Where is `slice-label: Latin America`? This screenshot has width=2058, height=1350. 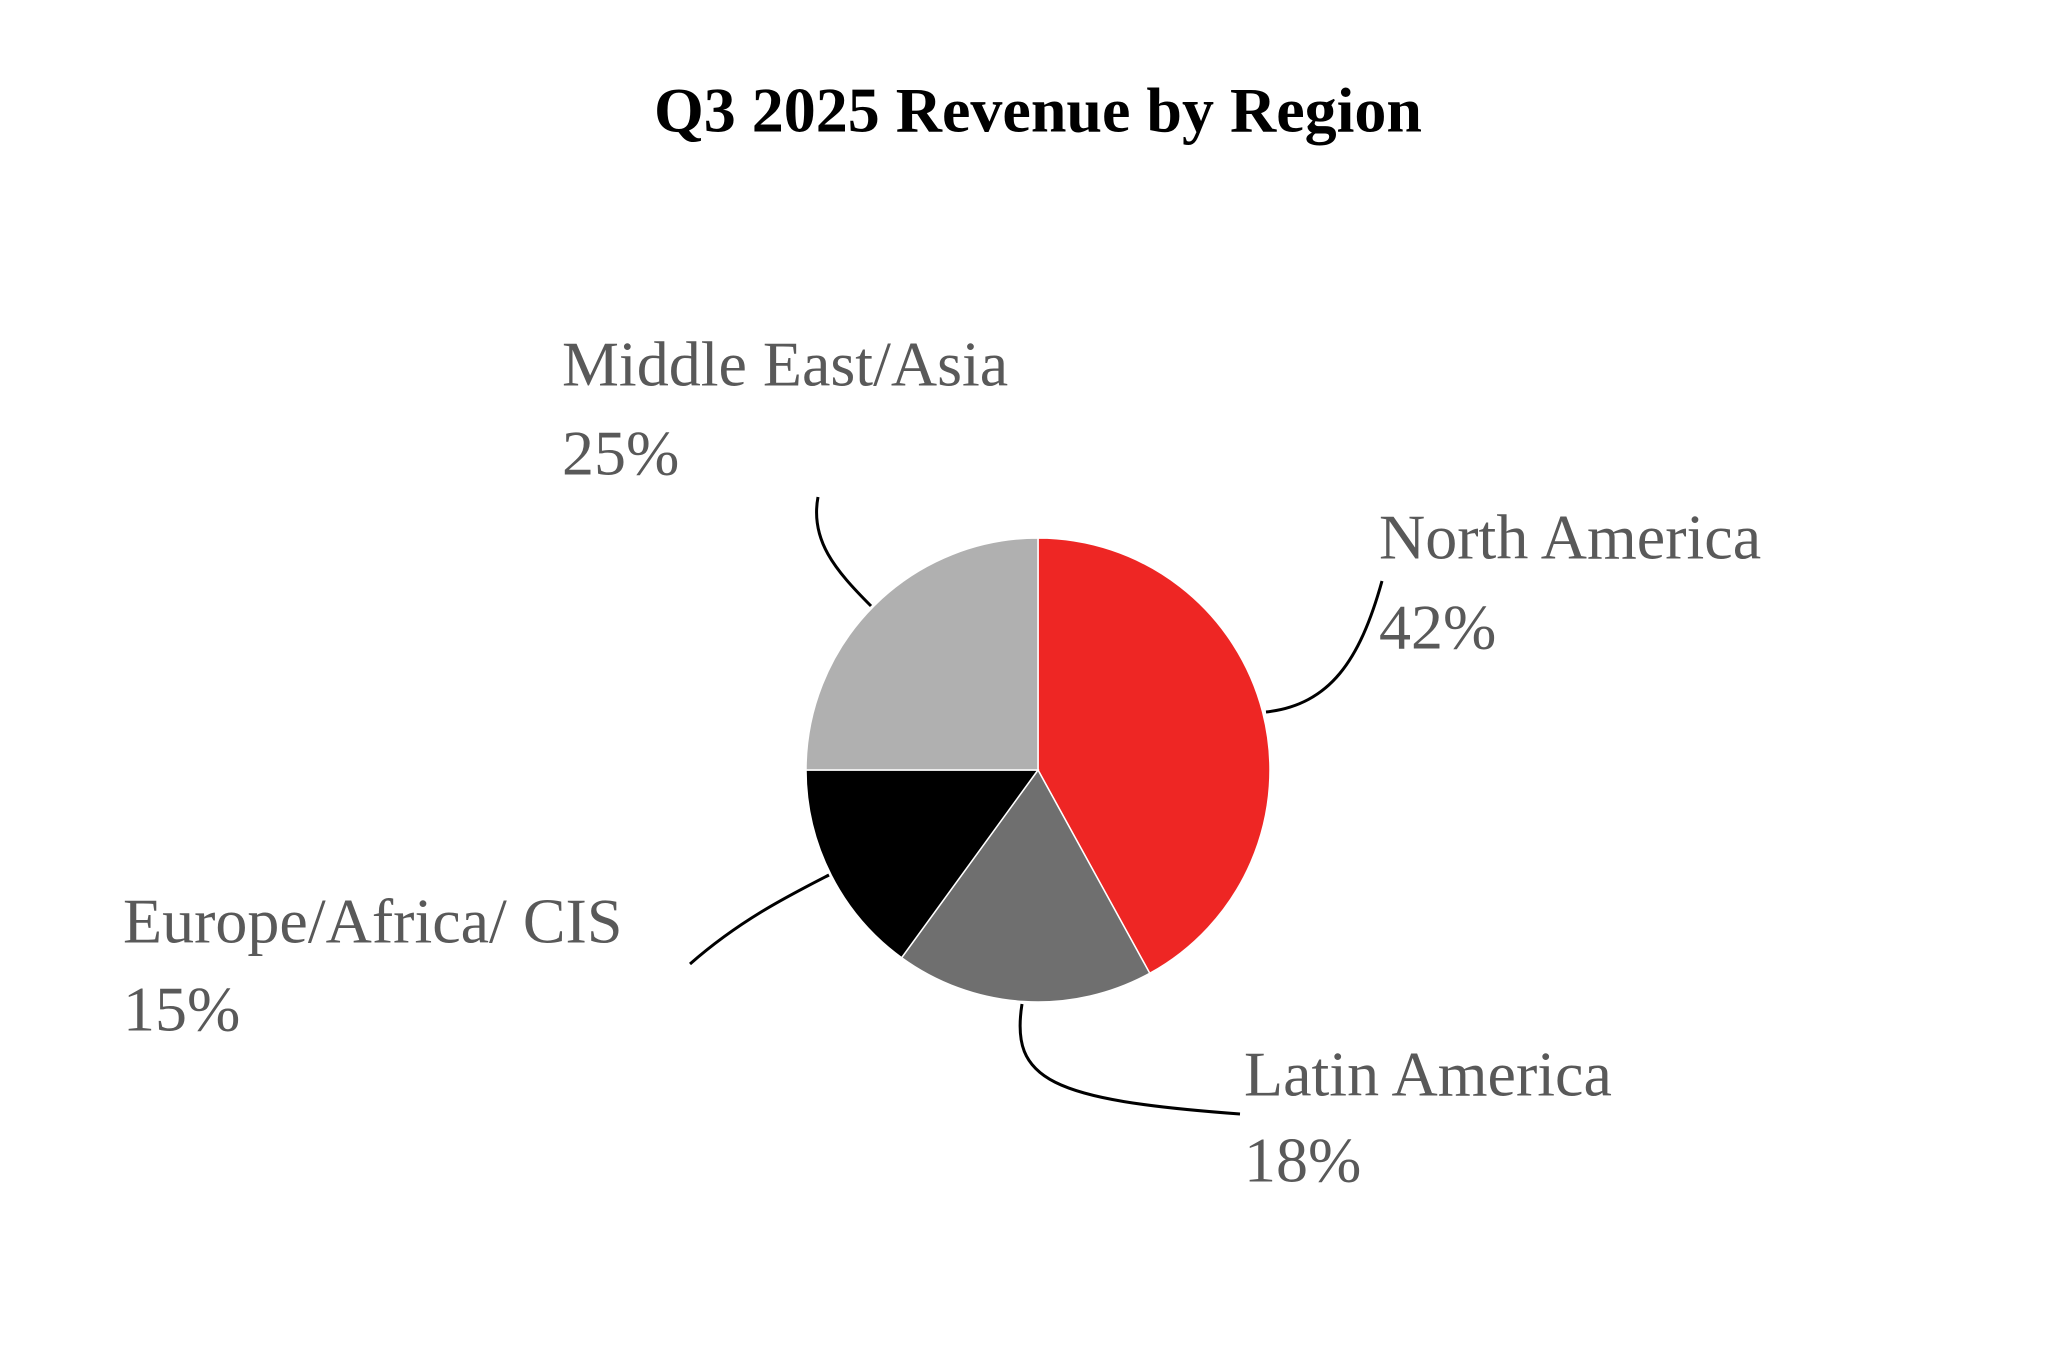 slice-label: Latin America is located at coordinates (1428, 1074).